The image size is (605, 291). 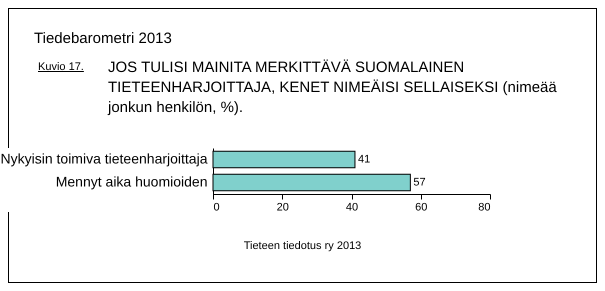 What do you see at coordinates (61, 67) in the screenshot?
I see `text: Kuvio 17.` at bounding box center [61, 67].